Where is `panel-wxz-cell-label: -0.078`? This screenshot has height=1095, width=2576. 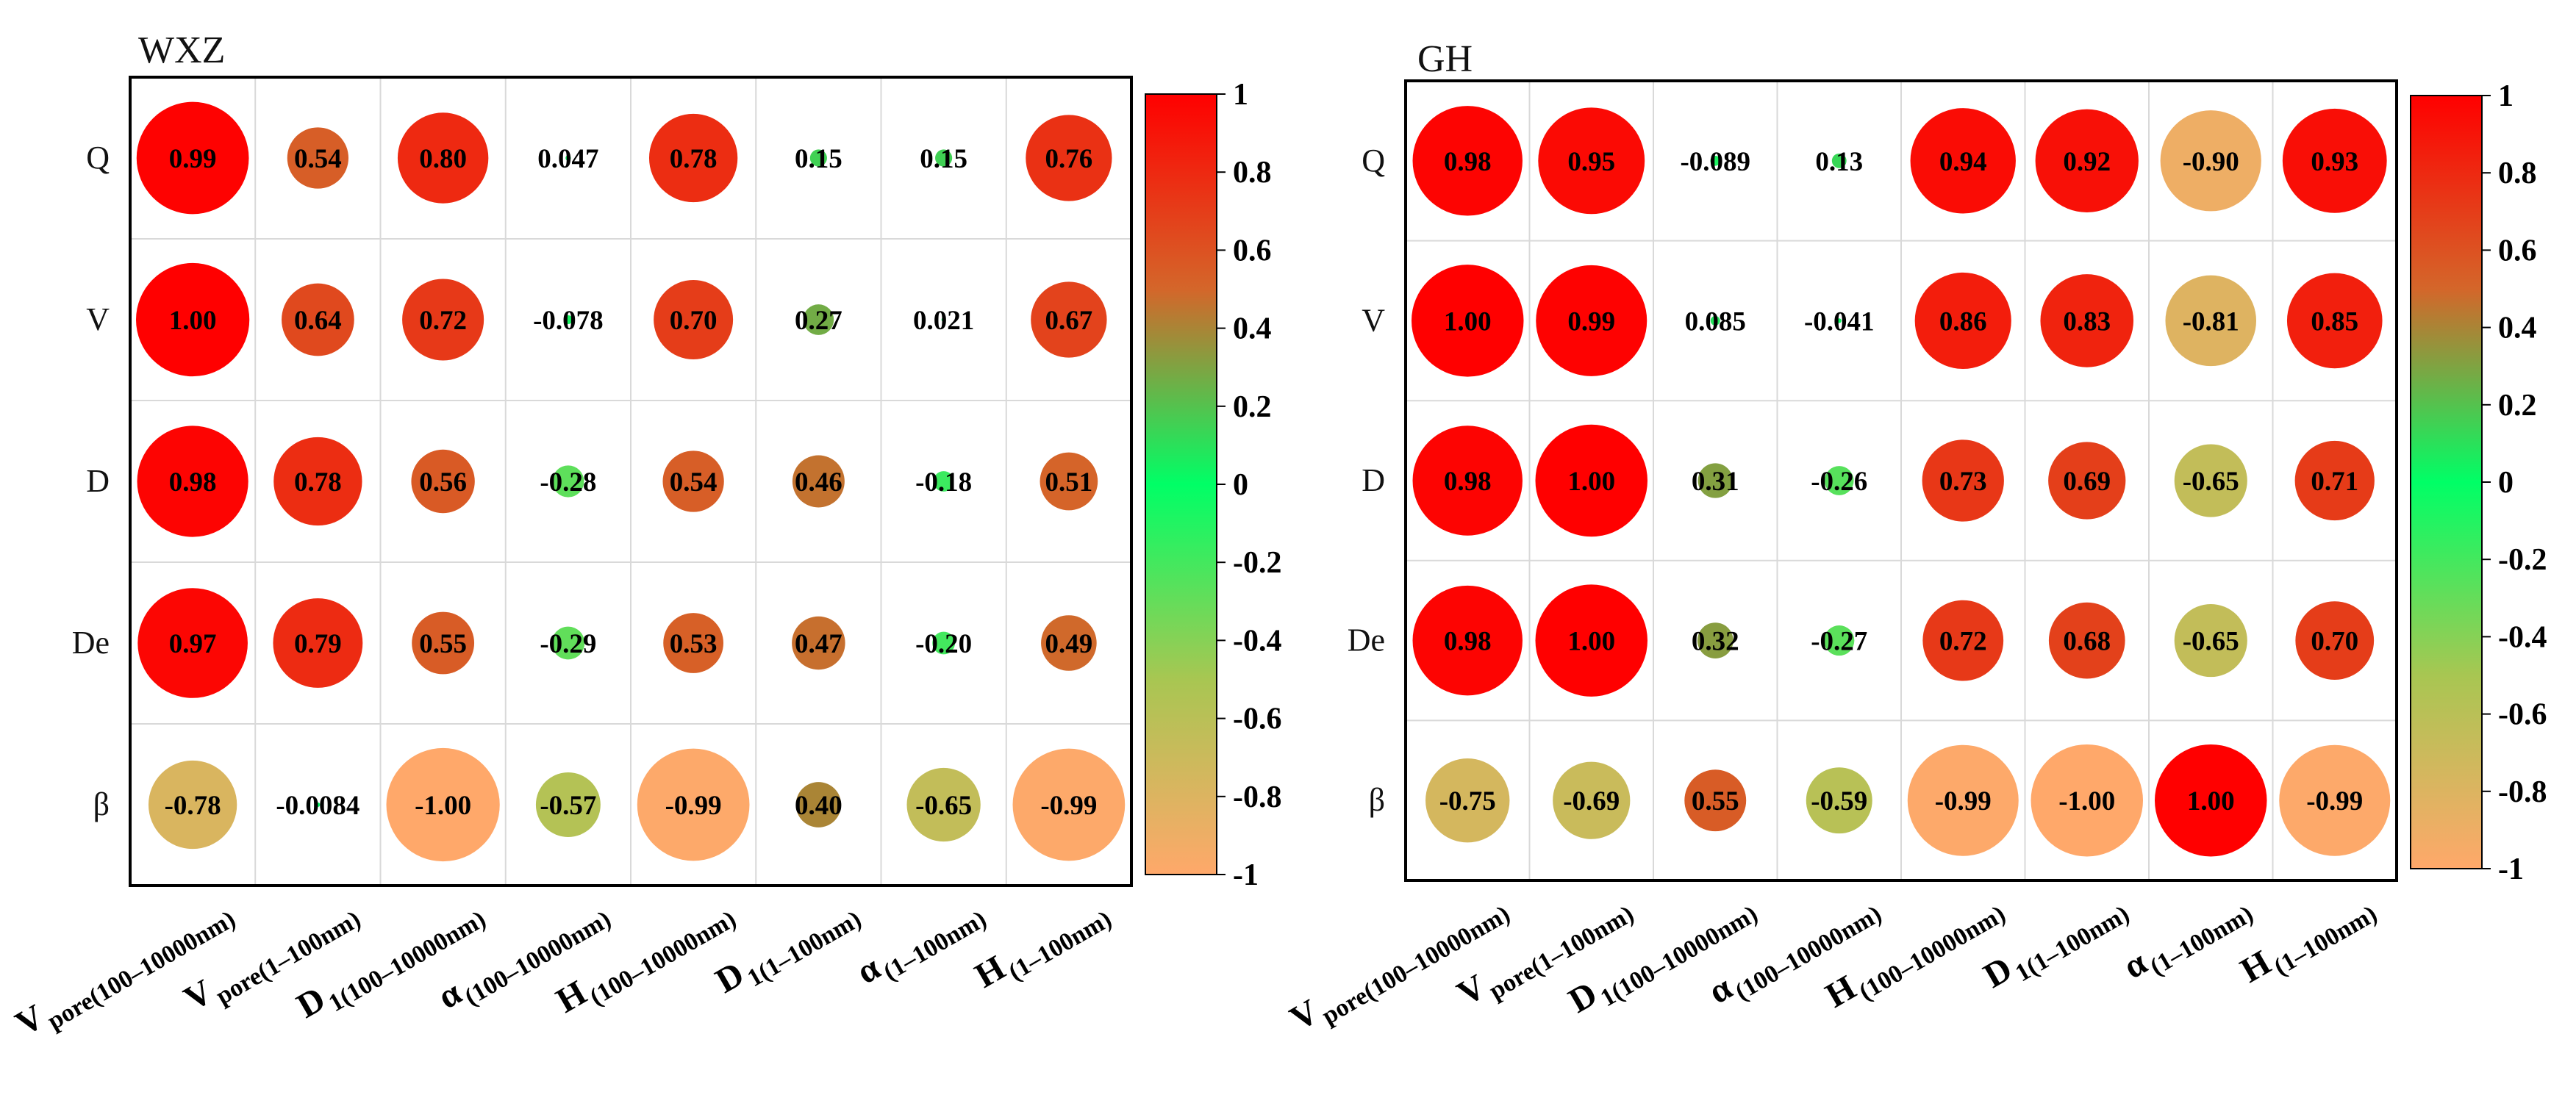
panel-wxz-cell-label: -0.078 is located at coordinates (568, 321).